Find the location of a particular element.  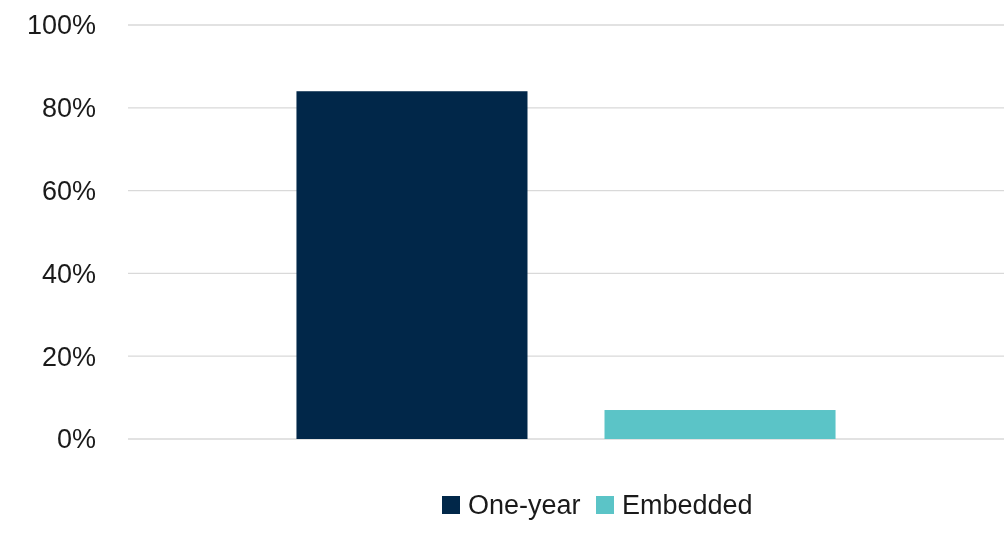

legend-label: One-year is located at coordinates (524, 505).